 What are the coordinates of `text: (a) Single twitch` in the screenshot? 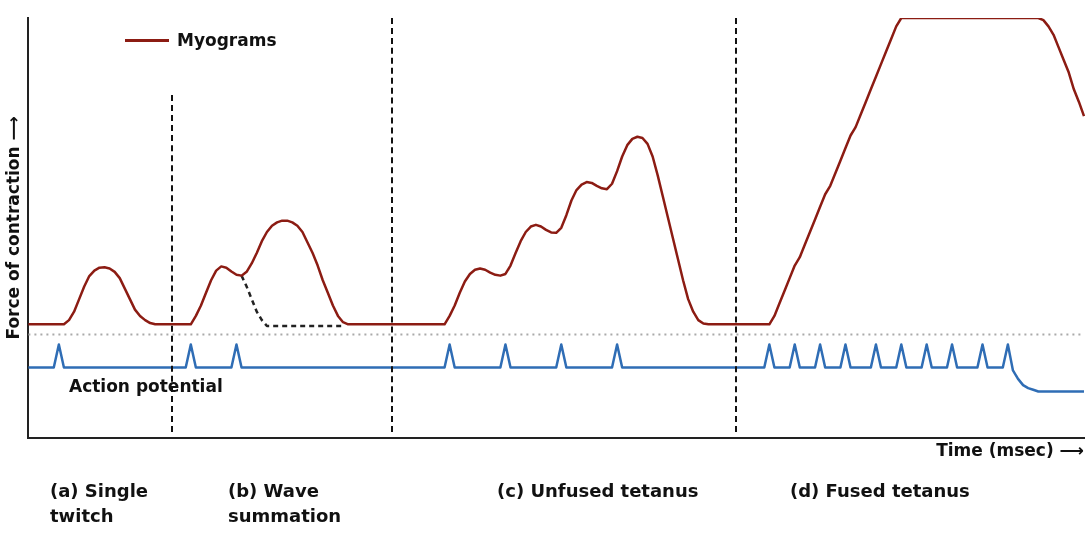 It's located at (100, 503).